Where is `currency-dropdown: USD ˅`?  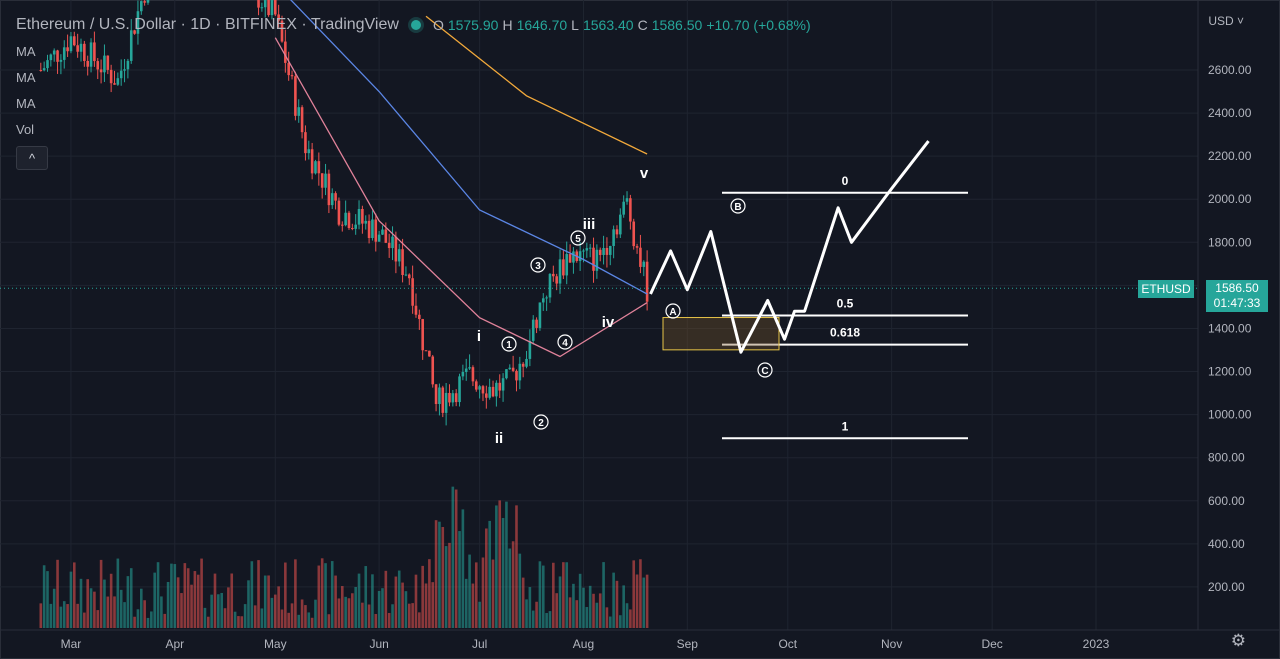 currency-dropdown: USD ˅ is located at coordinates (1226, 21).